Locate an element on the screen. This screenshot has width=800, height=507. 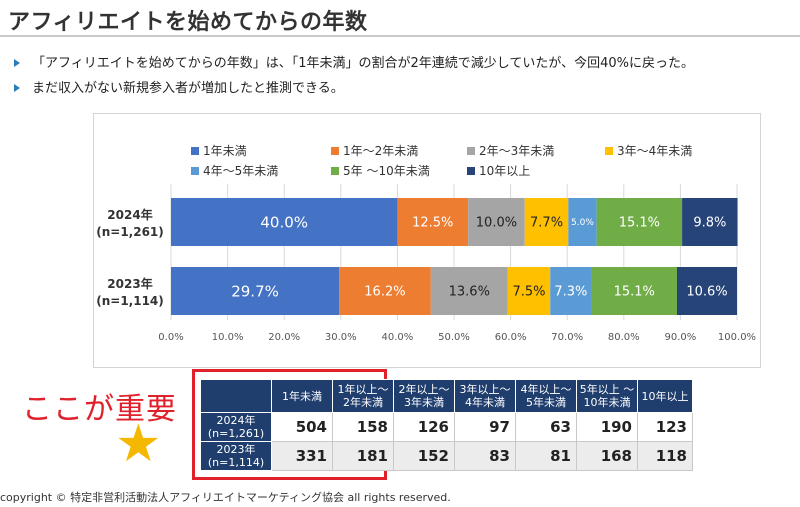
legend-item: 4年～5年未満 is located at coordinates (234, 170).